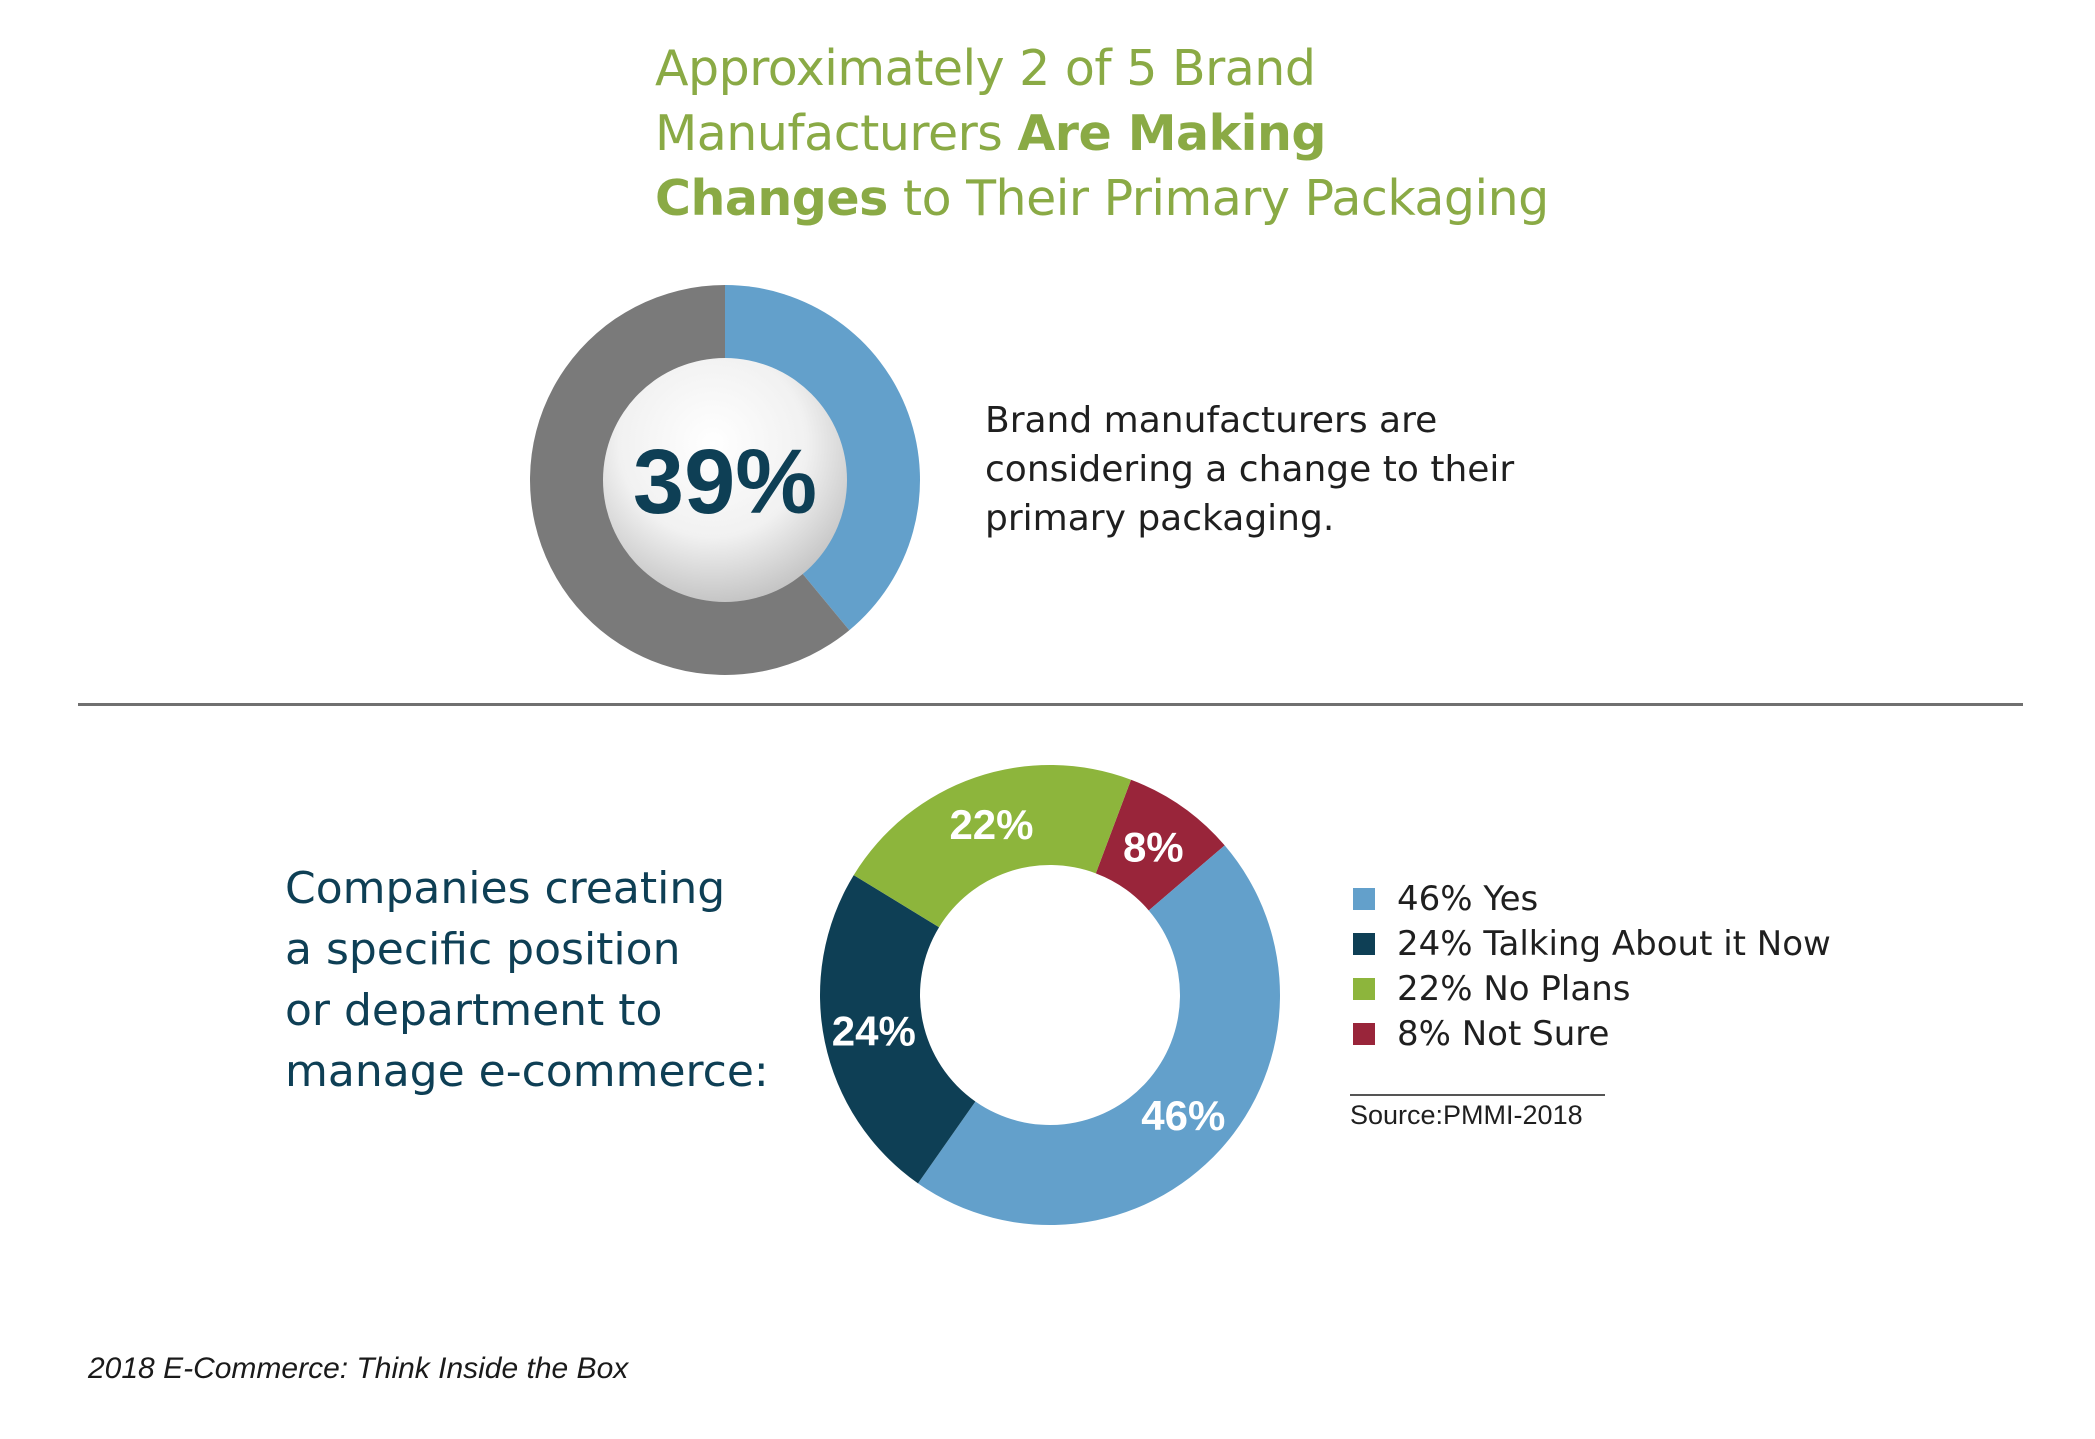 Image resolution: width=2095 pixels, height=1439 pixels. What do you see at coordinates (1211, 420) in the screenshot?
I see `section1-description-line: Brand manufacturers are` at bounding box center [1211, 420].